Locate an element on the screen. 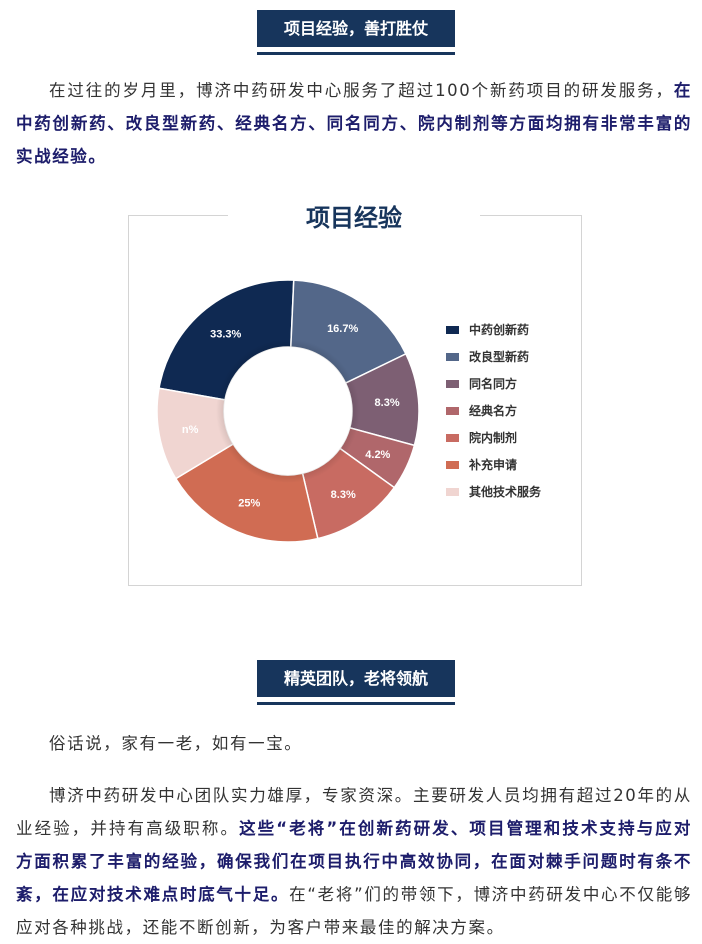 This screenshot has width=702, height=944. chart-title: 项目经验 is located at coordinates (354, 218).